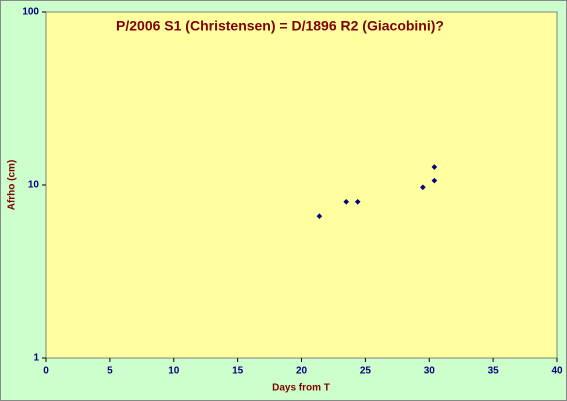 The width and height of the screenshot is (567, 401). Describe the element at coordinates (430, 371) in the screenshot. I see `x-tick-label: 30` at that location.